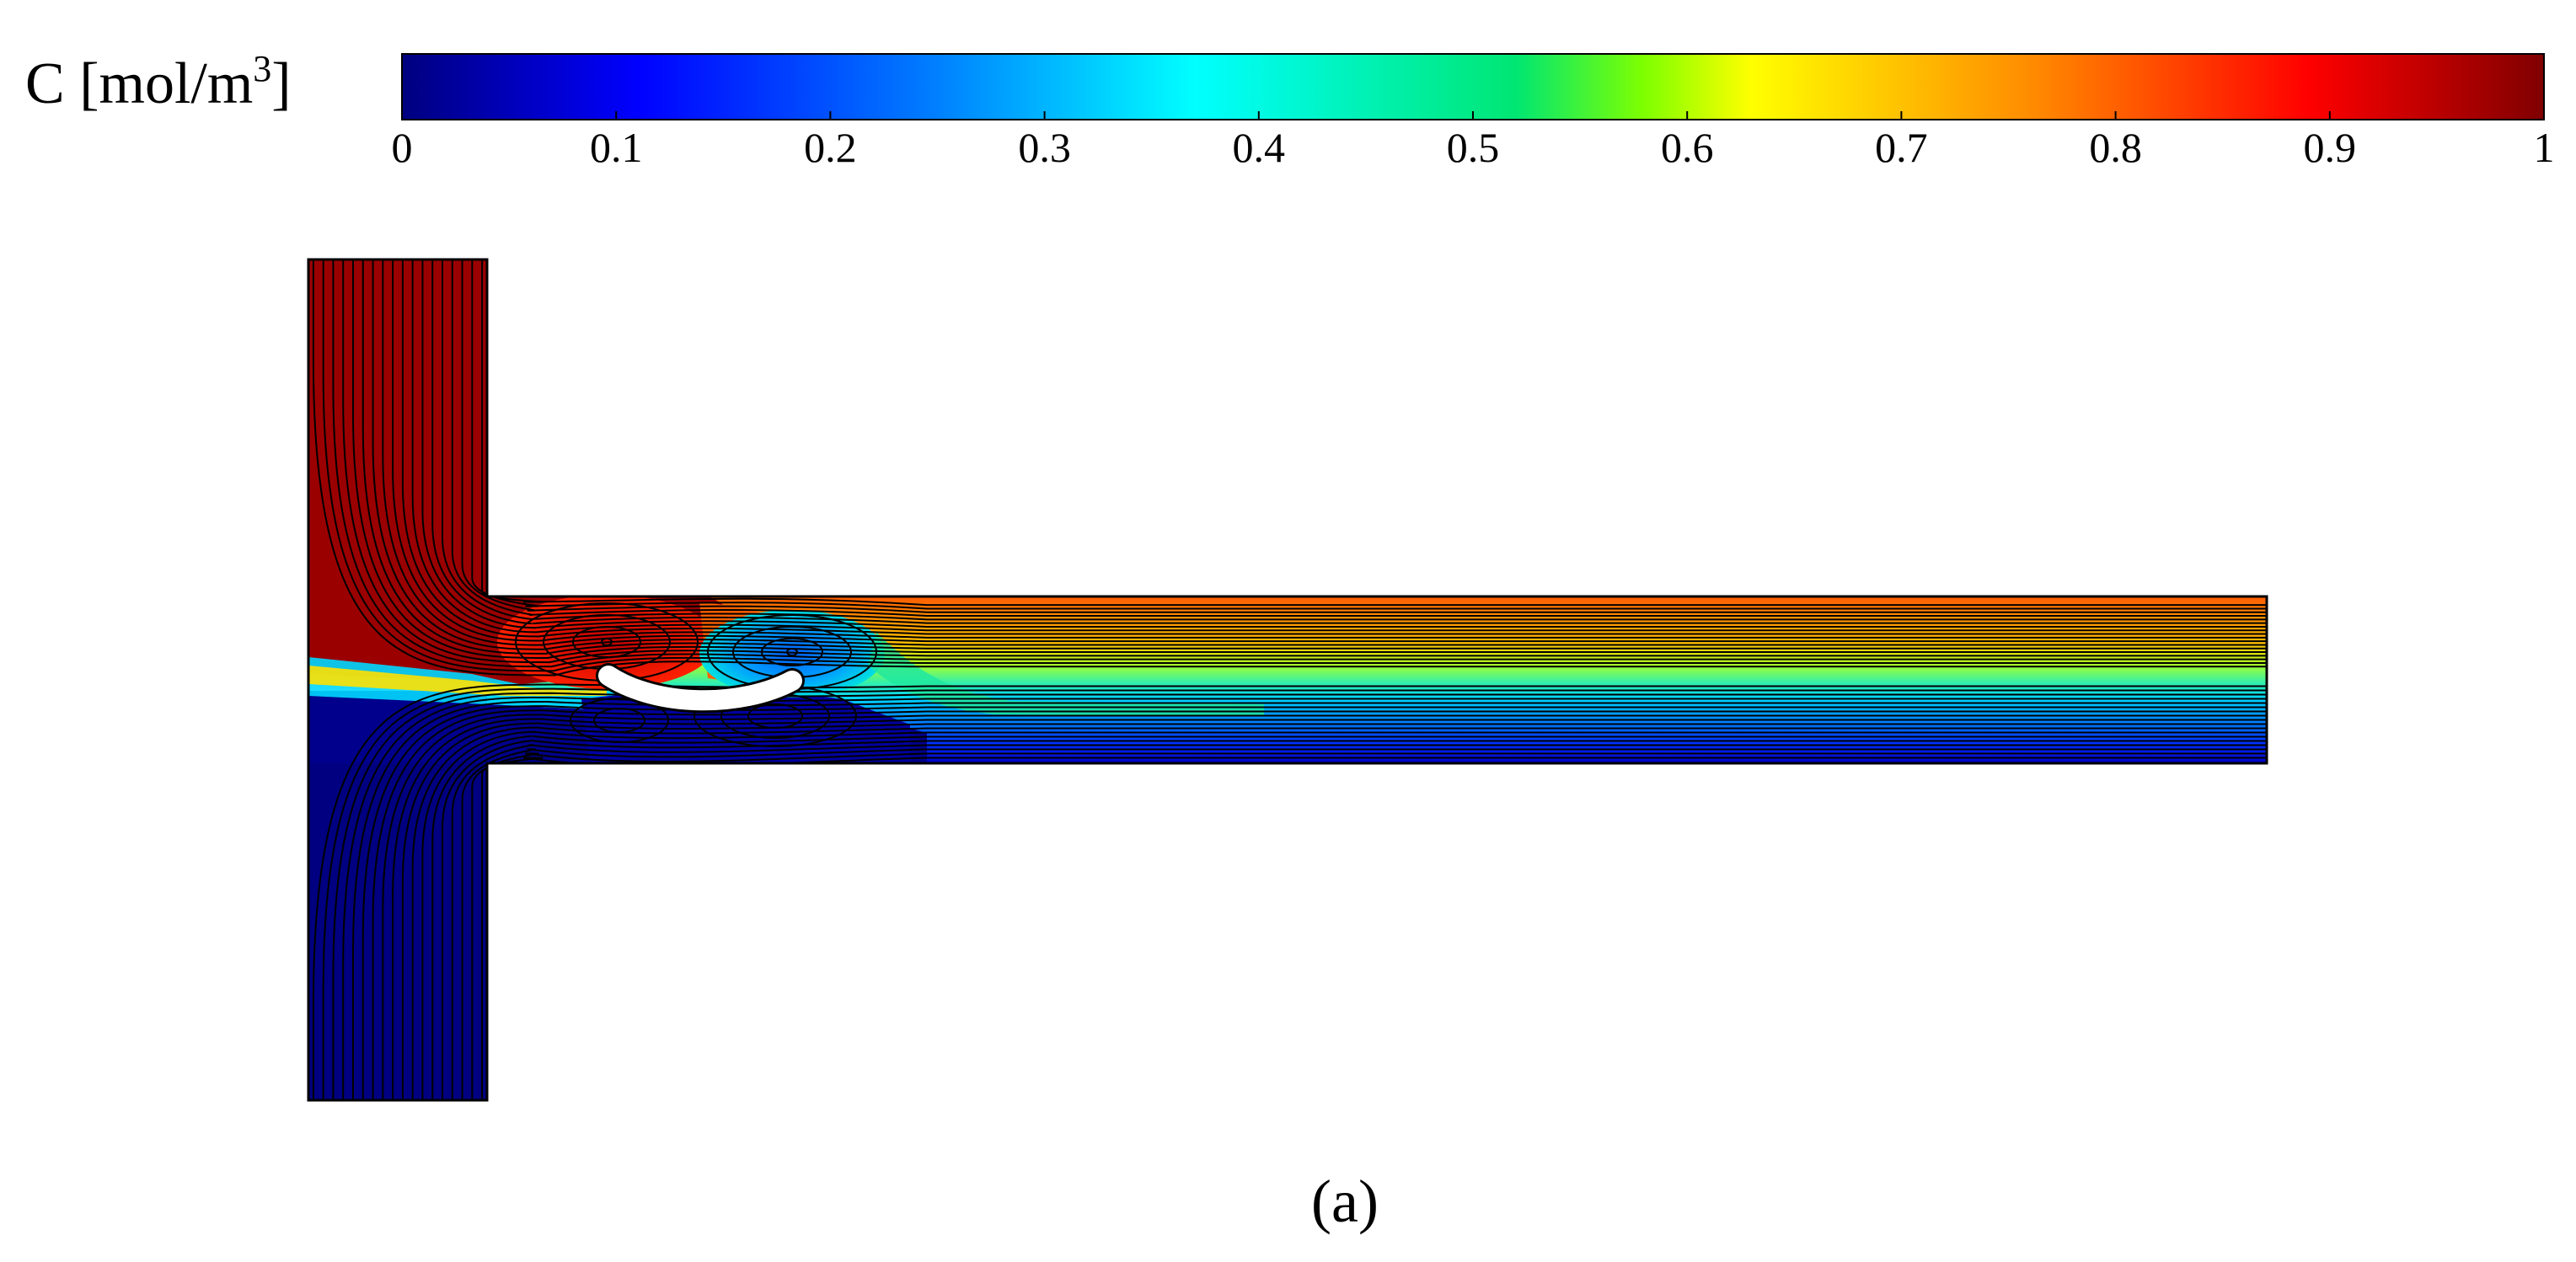 This screenshot has width=2576, height=1262. Describe the element at coordinates (2116, 147) in the screenshot. I see `colorbar-tick-label: 0.8` at that location.